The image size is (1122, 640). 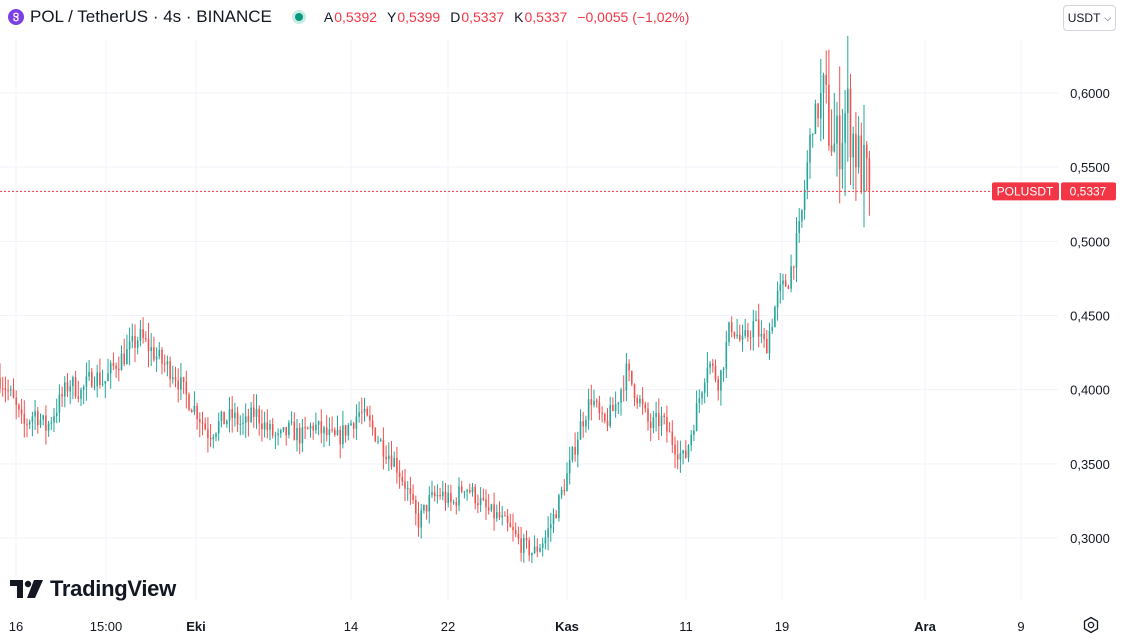 What do you see at coordinates (686, 626) in the screenshot?
I see `x-tick-label: 11` at bounding box center [686, 626].